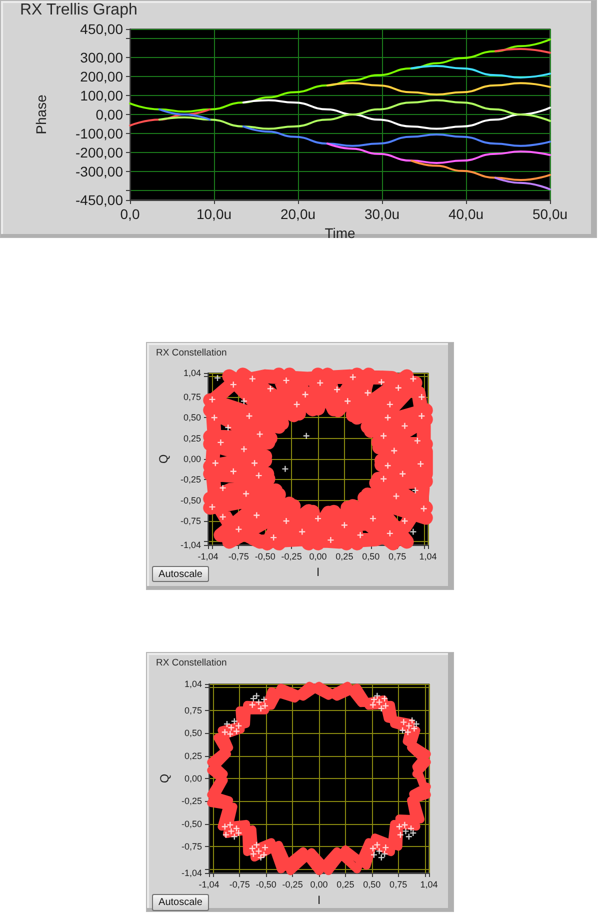 The image size is (600, 920). Describe the element at coordinates (193, 733) in the screenshot. I see `y-tick-label: 0,50` at that location.